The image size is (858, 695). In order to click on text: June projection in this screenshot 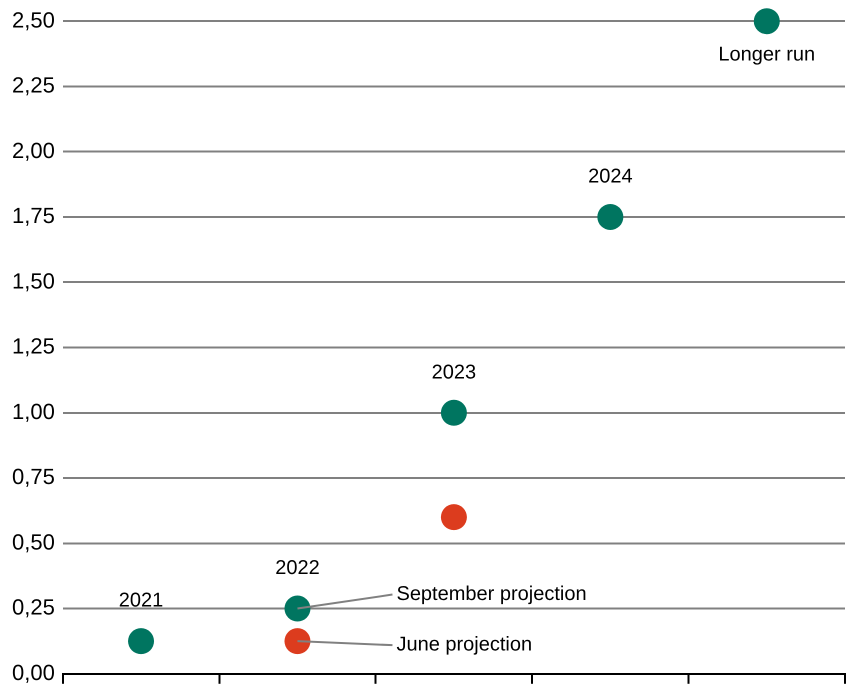, I will do `click(464, 645)`.